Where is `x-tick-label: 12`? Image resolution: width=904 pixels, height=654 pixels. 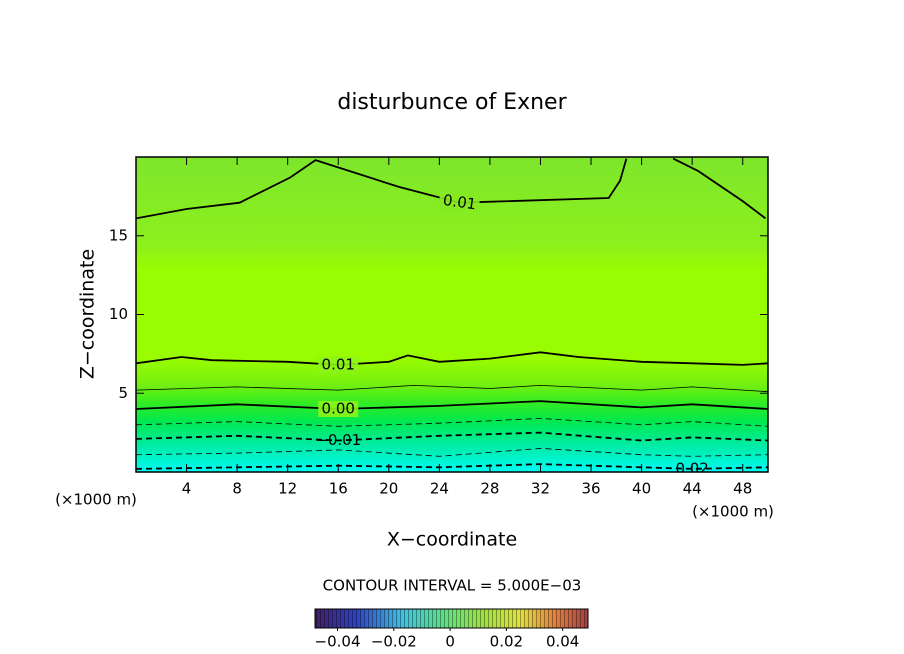 x-tick-label: 12 is located at coordinates (287, 489).